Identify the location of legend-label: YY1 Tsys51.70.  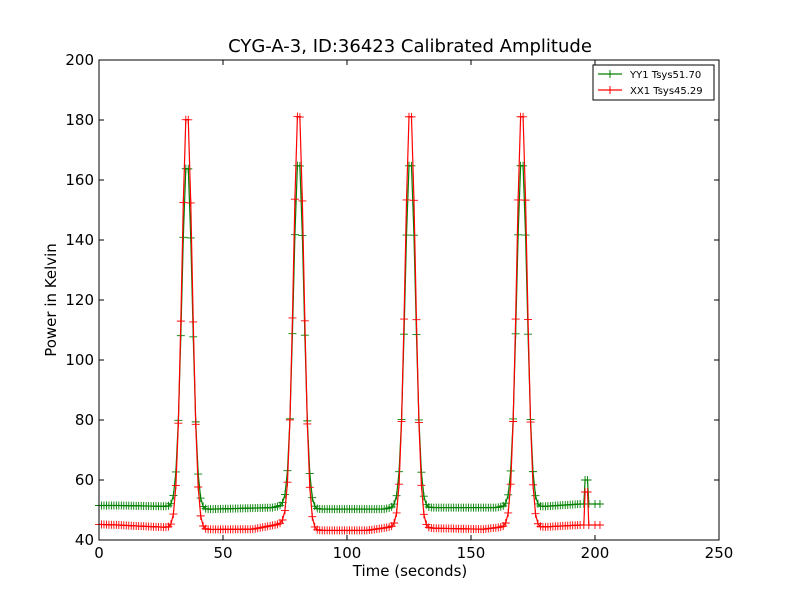
(665, 75).